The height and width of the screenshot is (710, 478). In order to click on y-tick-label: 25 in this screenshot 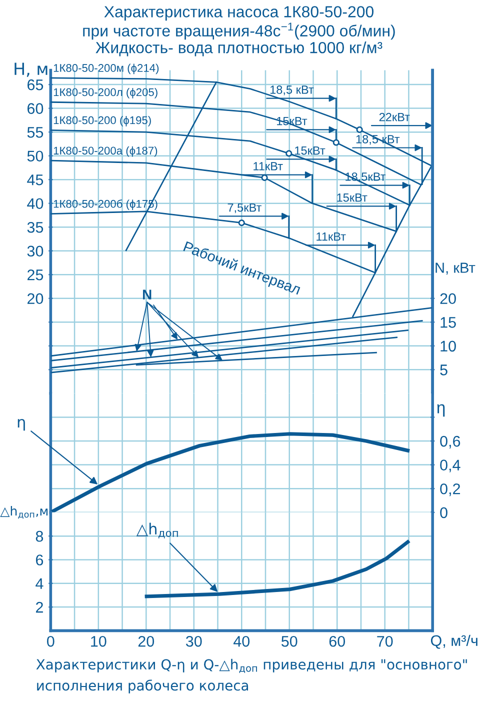, I will do `click(36, 274)`.